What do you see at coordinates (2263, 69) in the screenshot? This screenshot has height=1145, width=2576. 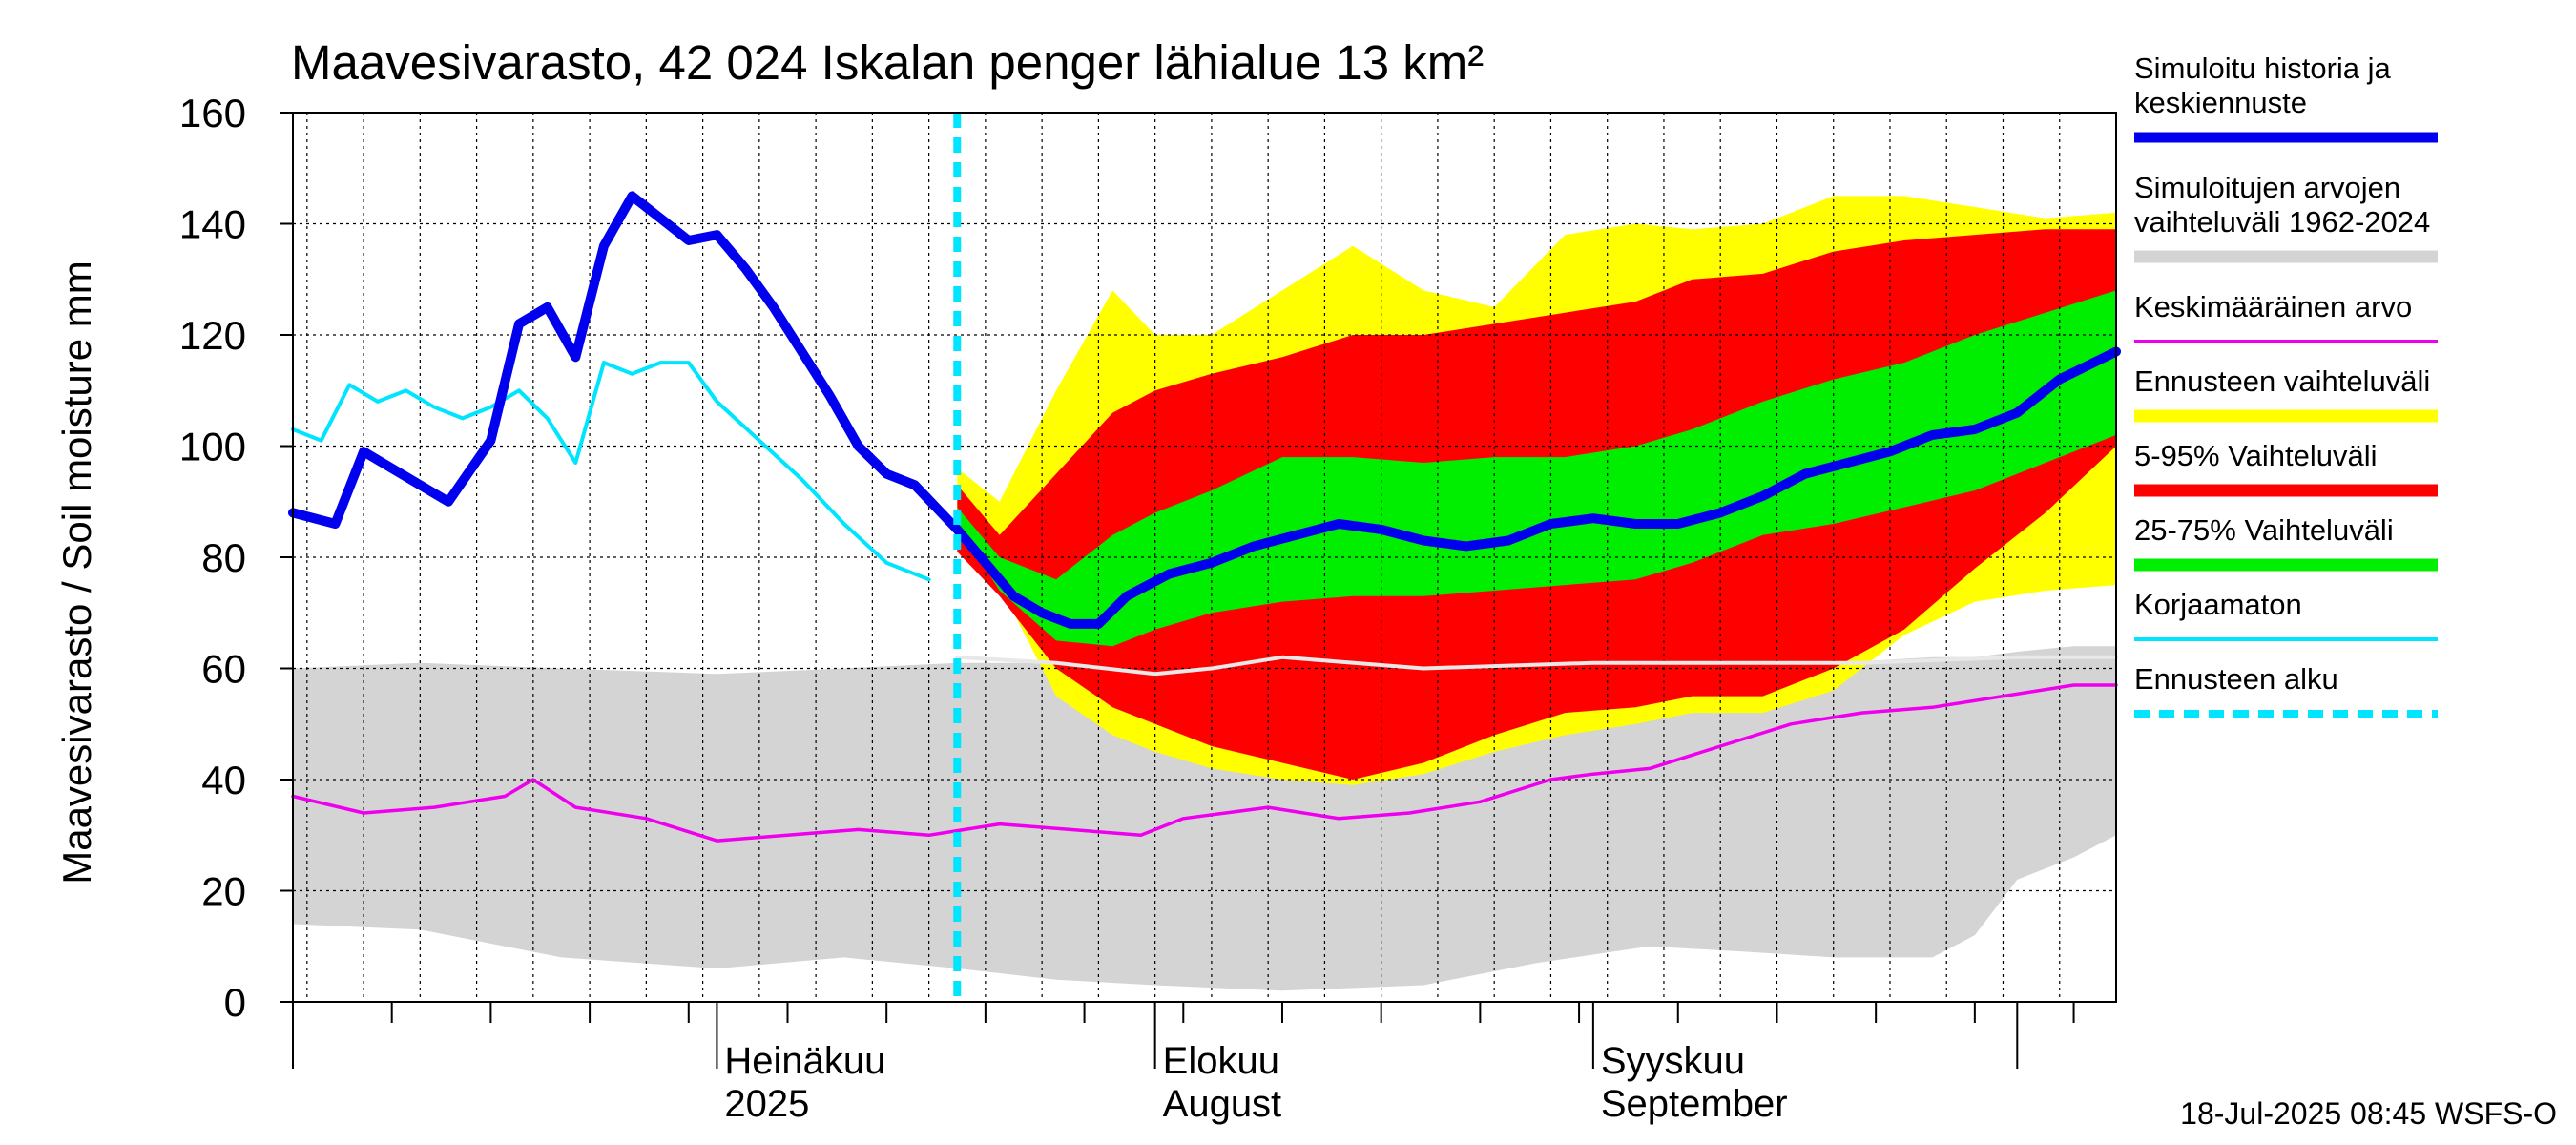 I see `legend-label: Simuloitu historia ja` at bounding box center [2263, 69].